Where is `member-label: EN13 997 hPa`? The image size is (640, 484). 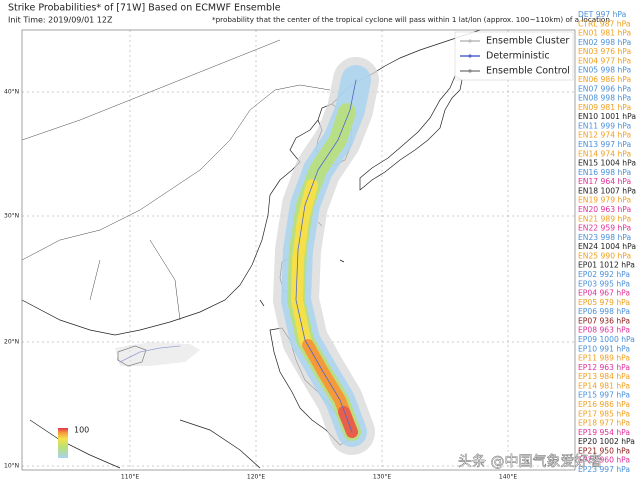 member-label: EN13 997 hPa is located at coordinates (604, 144).